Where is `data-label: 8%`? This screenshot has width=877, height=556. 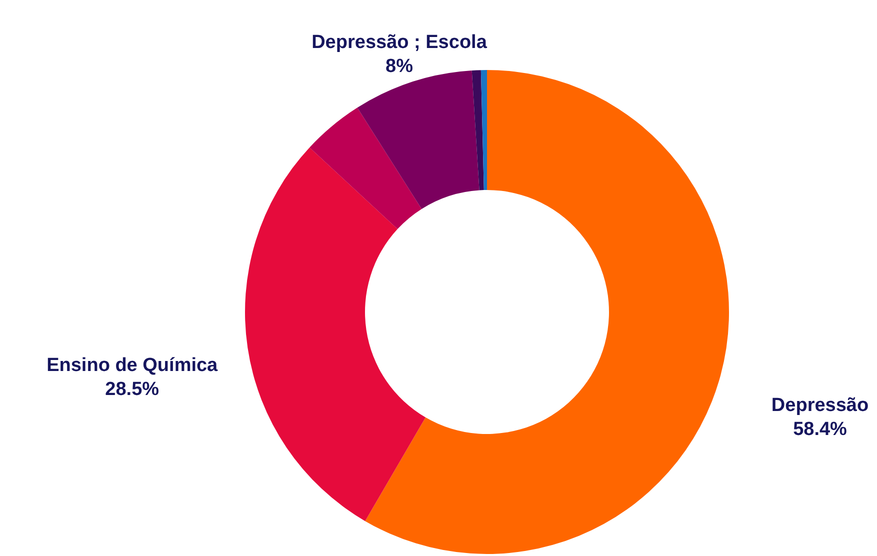 data-label: 8% is located at coordinates (400, 66).